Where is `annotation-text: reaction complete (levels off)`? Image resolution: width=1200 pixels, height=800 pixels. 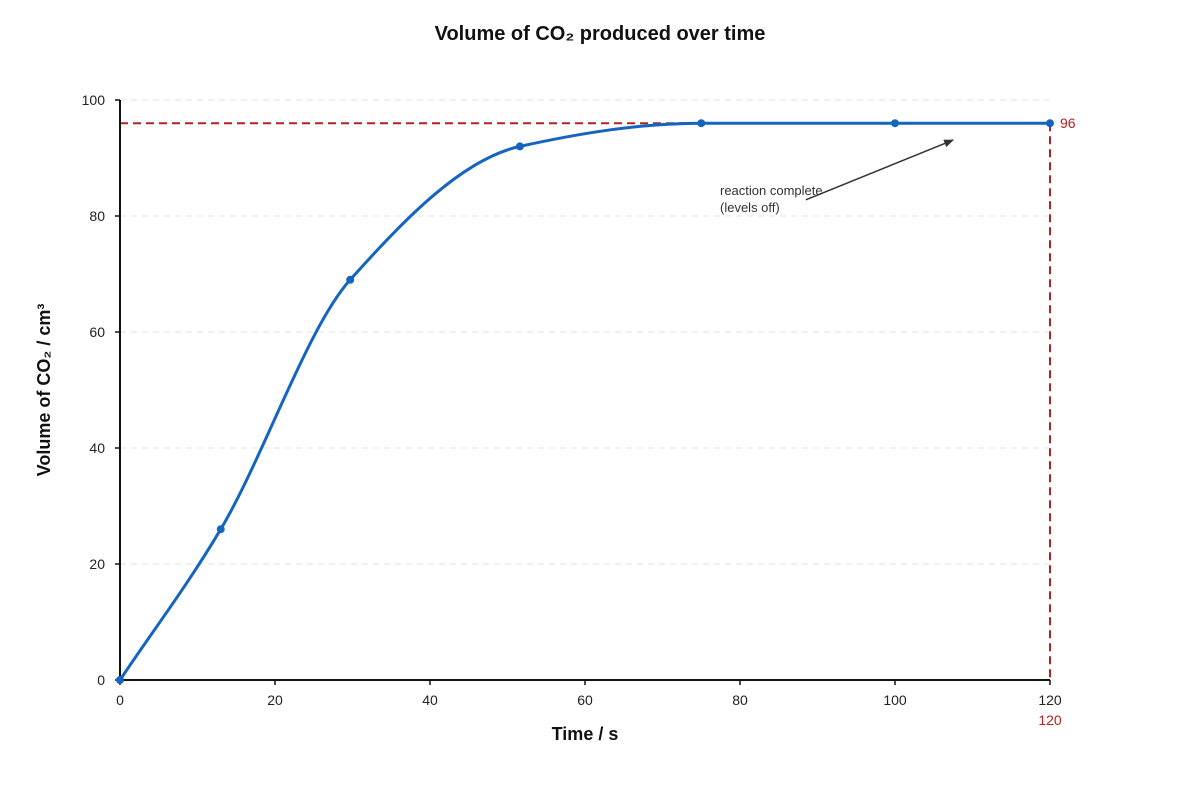 annotation-text: reaction complete (levels off) is located at coordinates (771, 199).